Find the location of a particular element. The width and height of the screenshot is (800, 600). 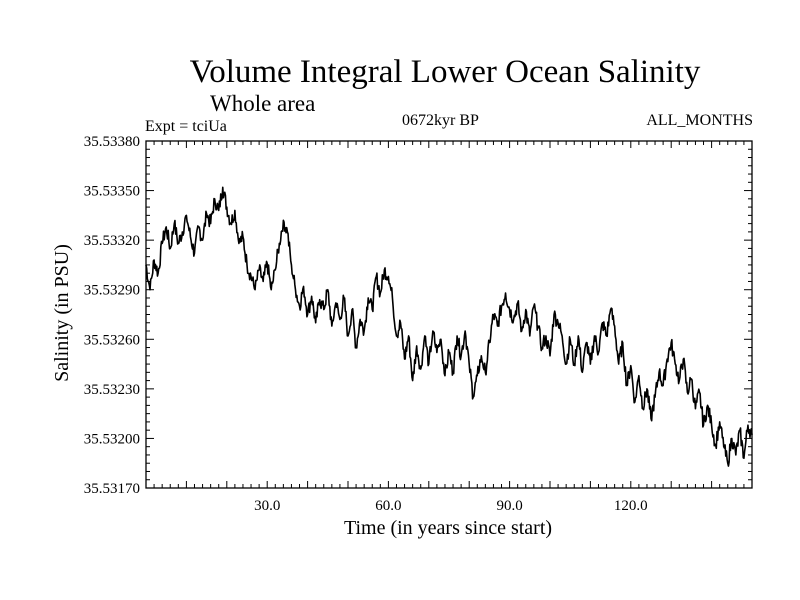

y-tick-label: 35.53350 is located at coordinates (112, 192).